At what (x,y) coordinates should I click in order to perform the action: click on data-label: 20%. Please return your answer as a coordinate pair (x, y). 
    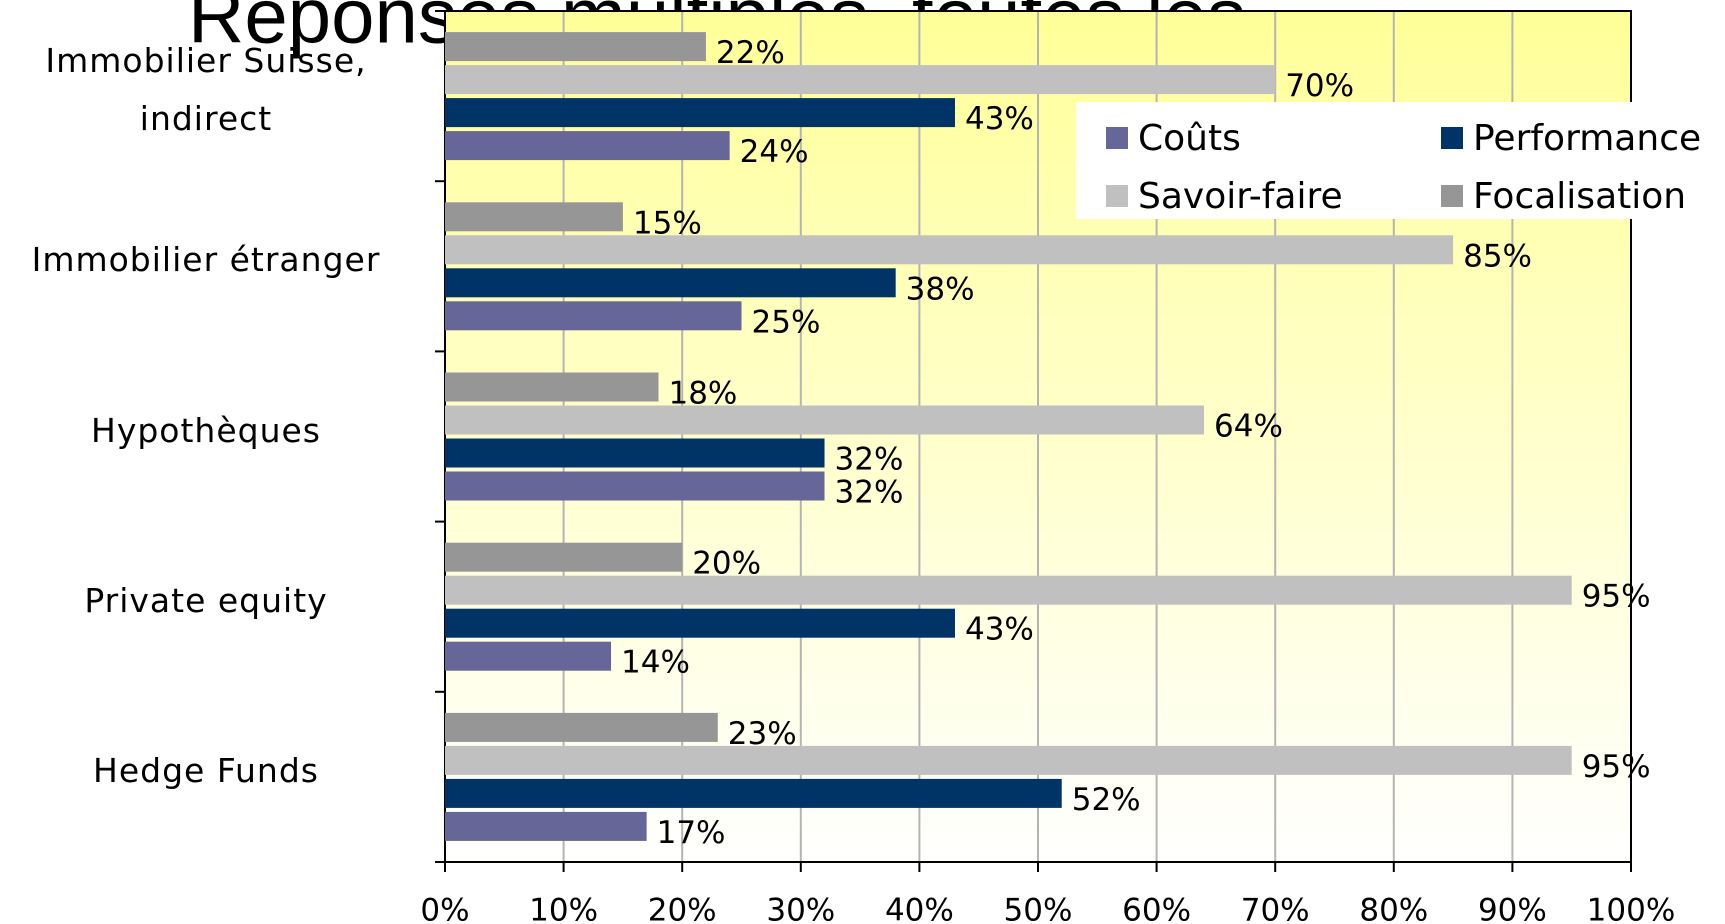
    Looking at the image, I should click on (726, 564).